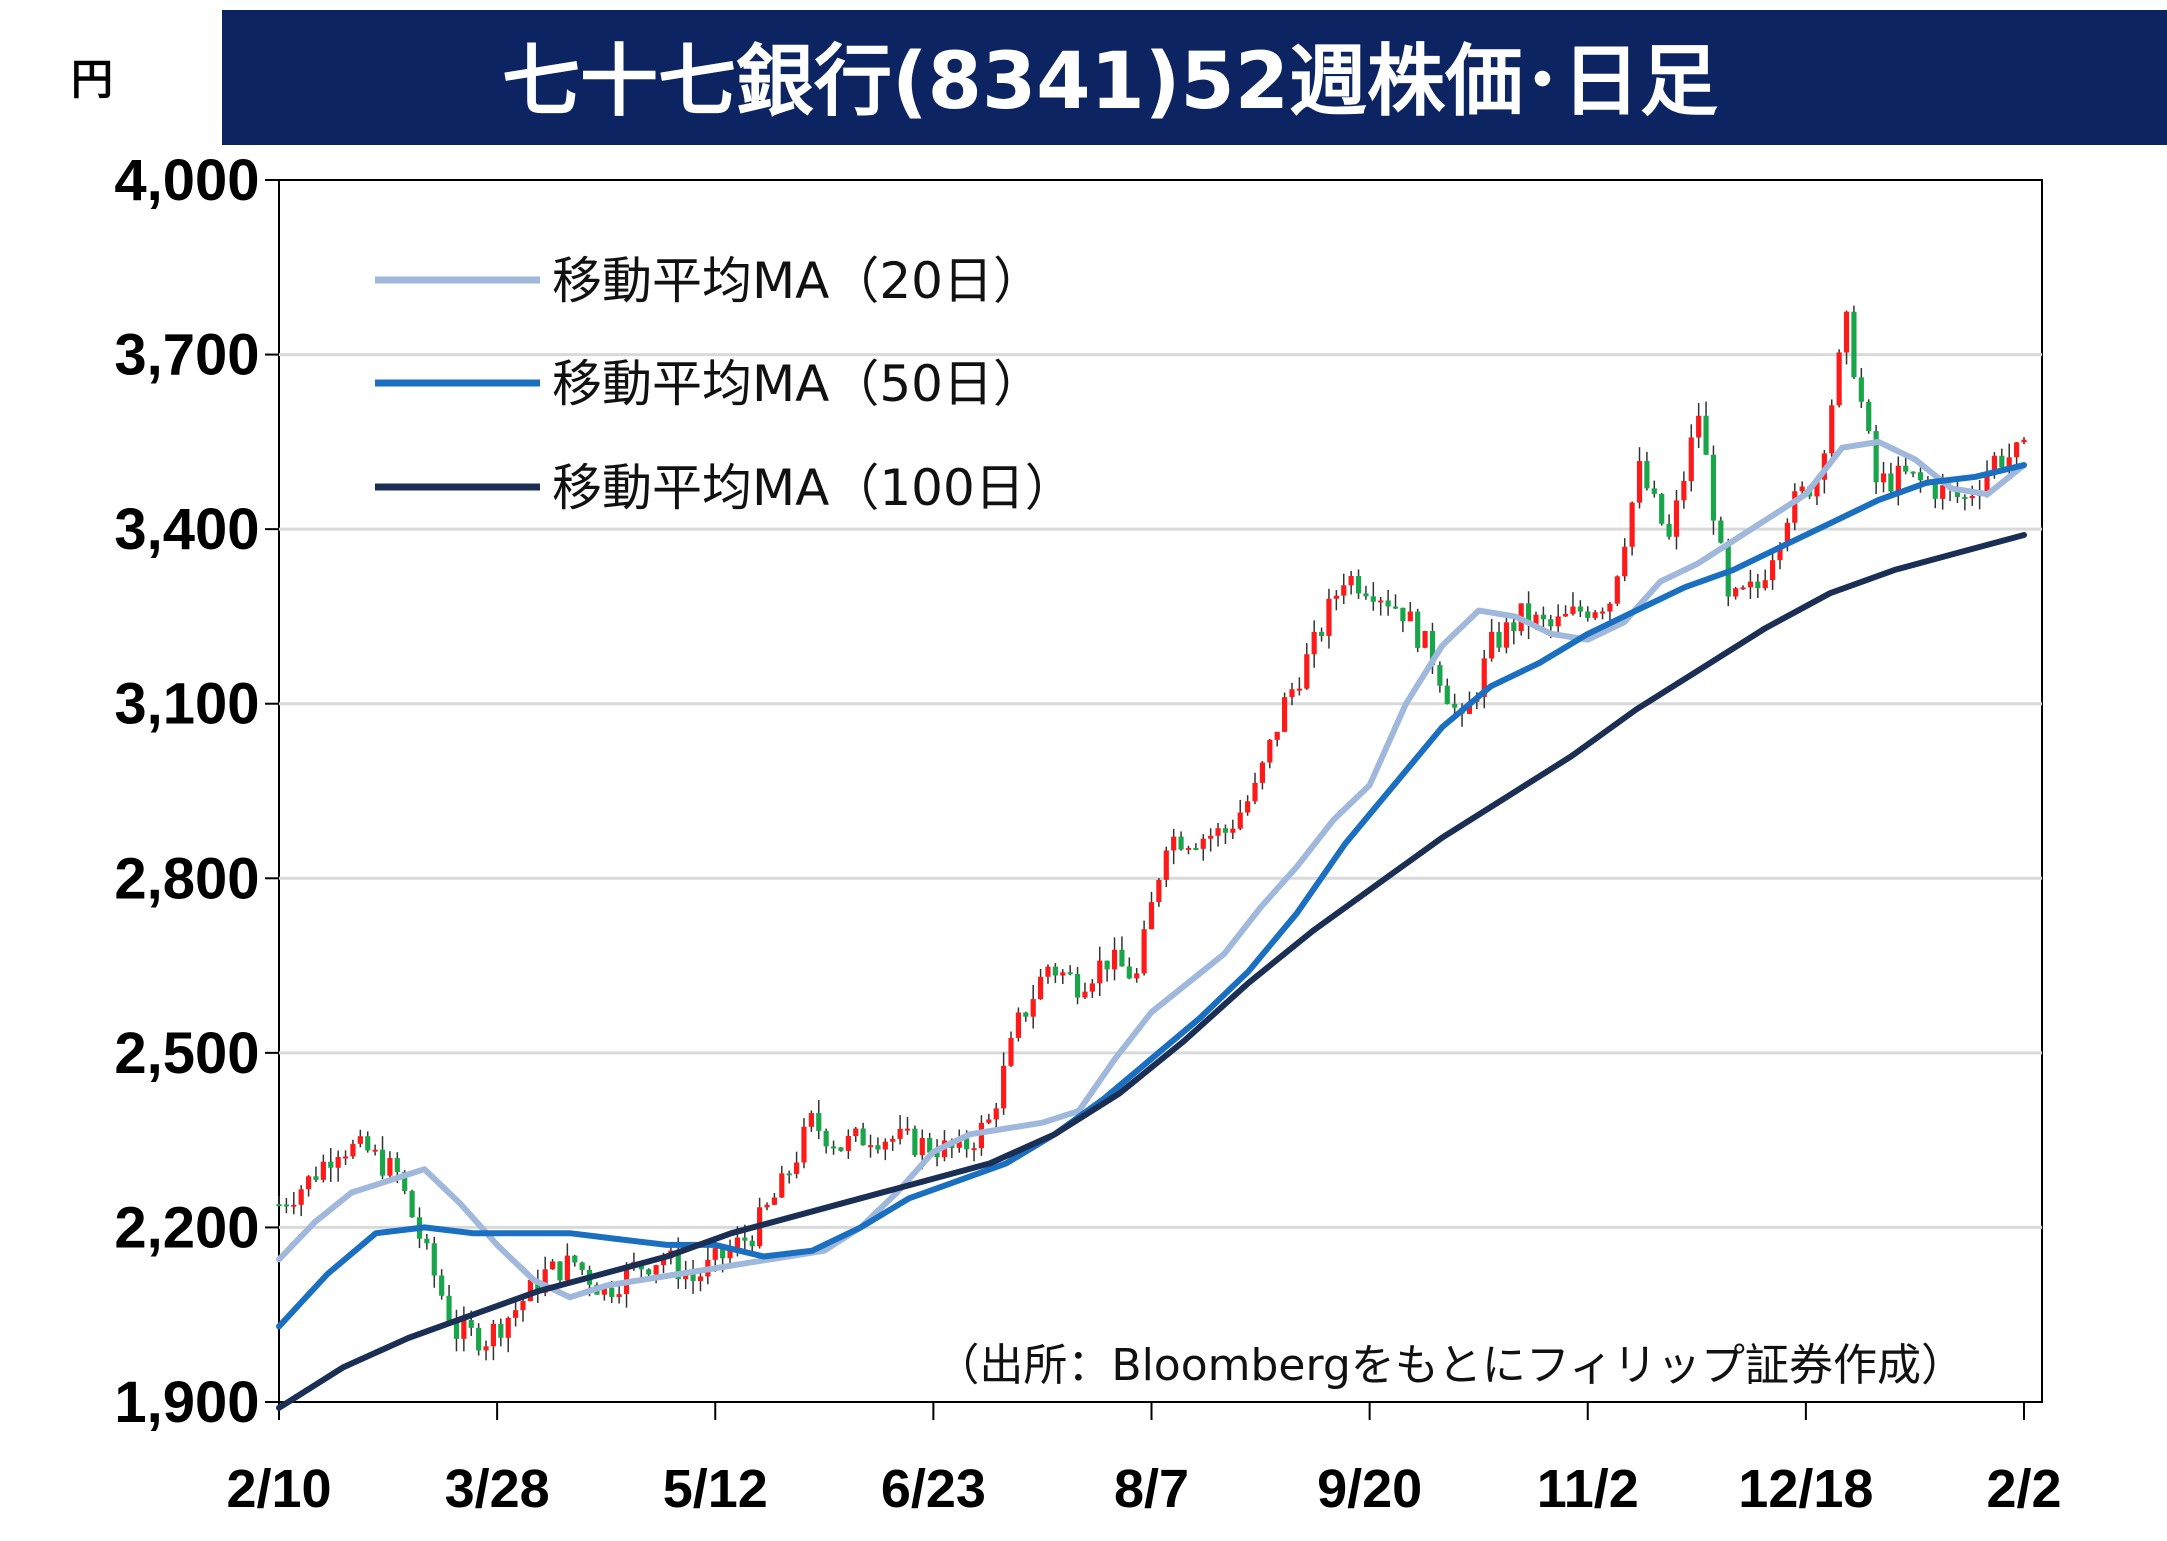 The image size is (2167, 1541). I want to click on y-tick-label-3: 2,800, so click(186, 878).